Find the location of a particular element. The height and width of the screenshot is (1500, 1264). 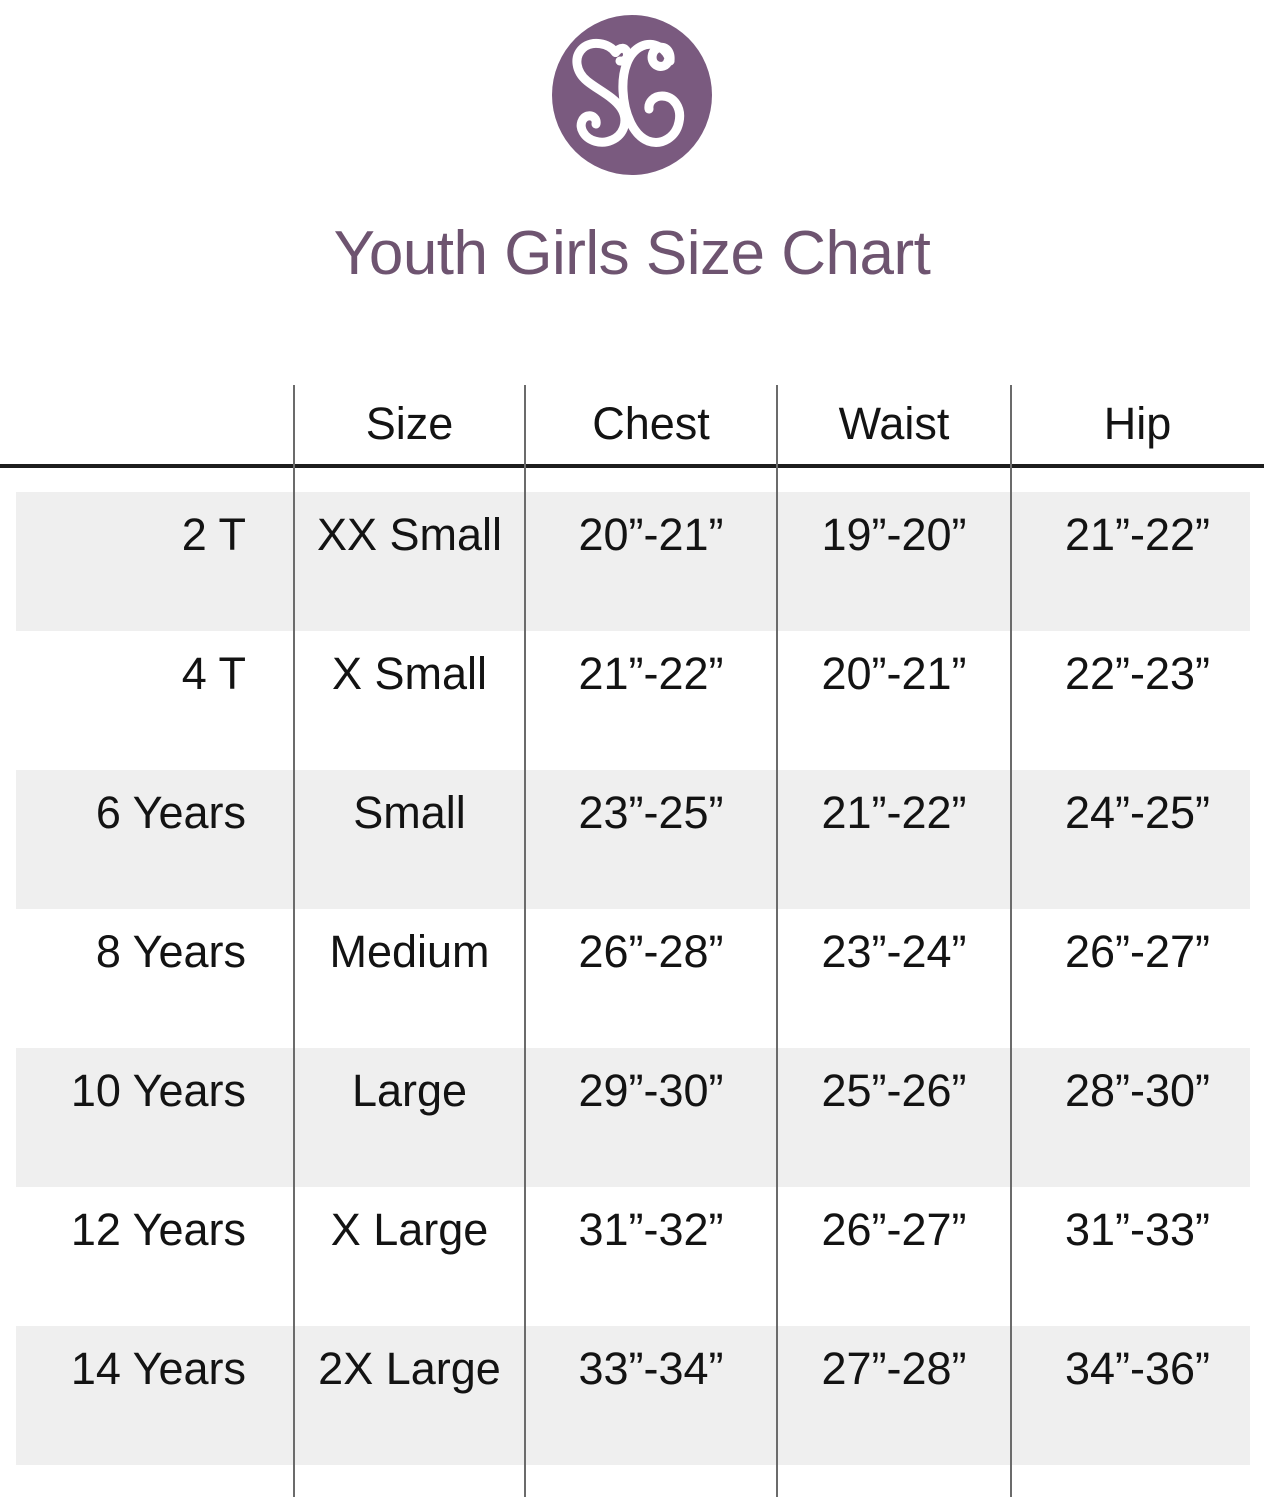

cell-size: Small is located at coordinates (409, 812).